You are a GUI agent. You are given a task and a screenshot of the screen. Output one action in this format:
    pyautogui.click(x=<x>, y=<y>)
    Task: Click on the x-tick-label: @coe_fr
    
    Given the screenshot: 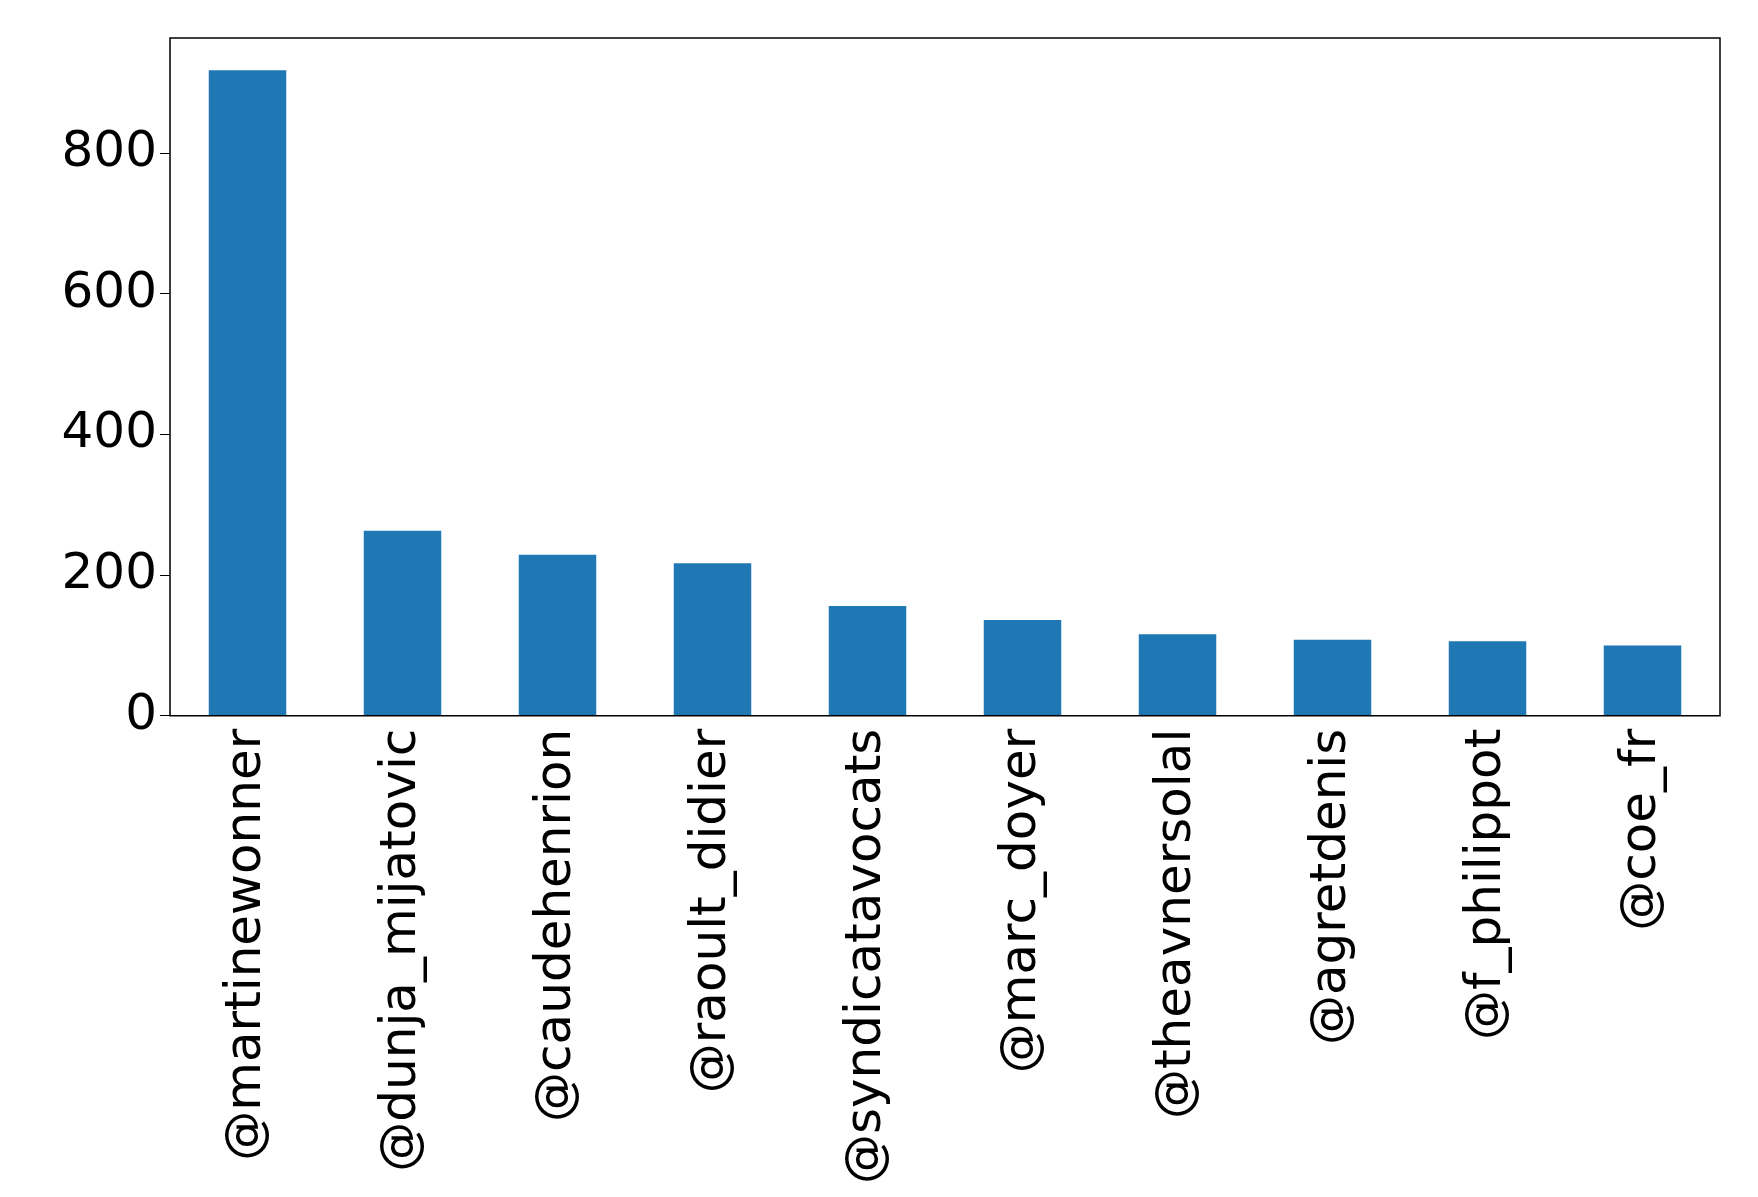 What is the action you would take?
    pyautogui.click(x=1638, y=829)
    